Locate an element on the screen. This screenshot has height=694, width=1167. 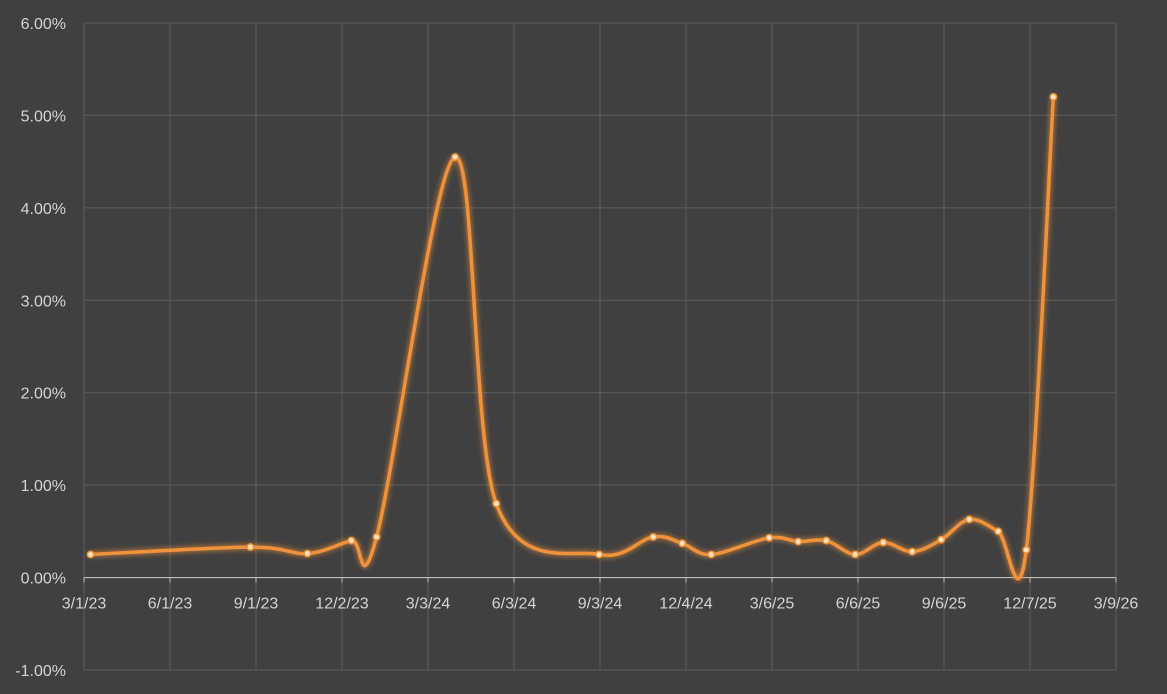
x-tick-label: 3/1/23 is located at coordinates (84, 604).